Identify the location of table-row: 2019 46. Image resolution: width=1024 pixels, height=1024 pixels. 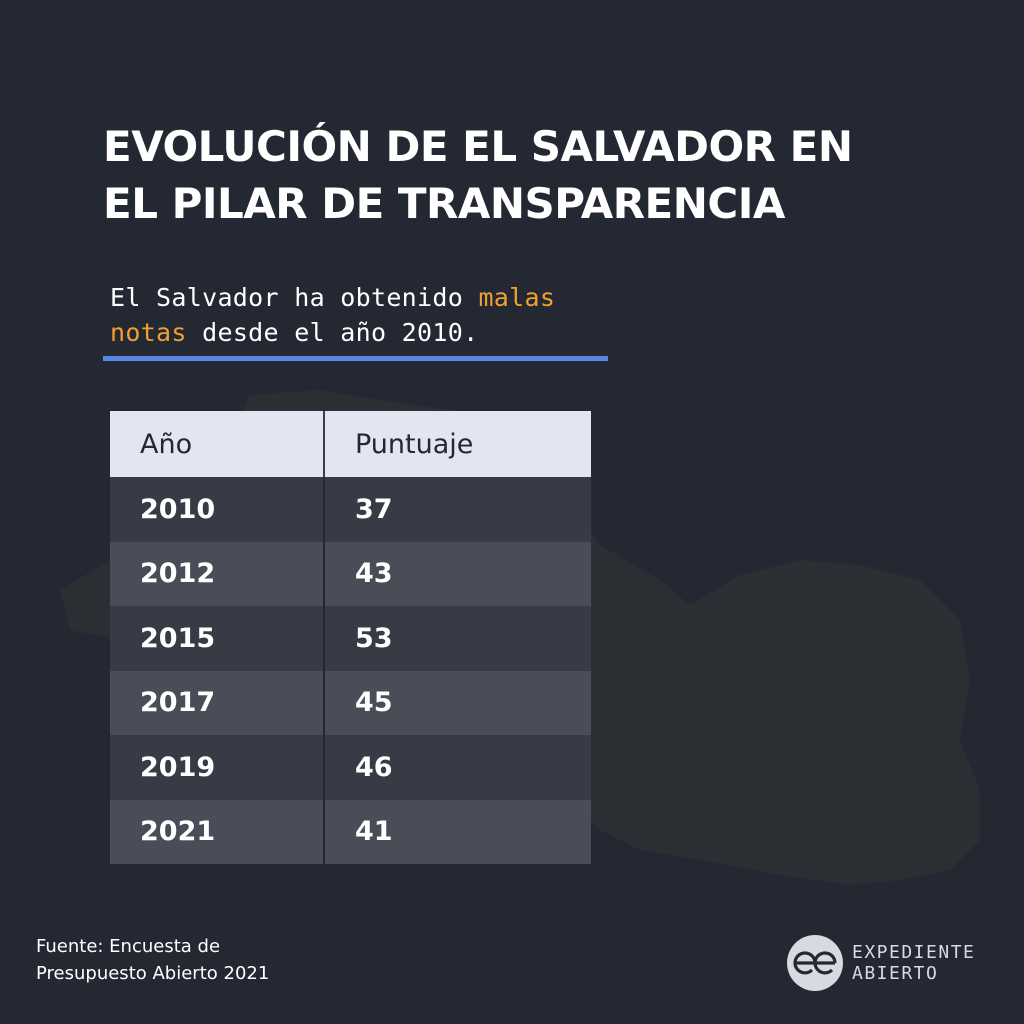
(350, 767).